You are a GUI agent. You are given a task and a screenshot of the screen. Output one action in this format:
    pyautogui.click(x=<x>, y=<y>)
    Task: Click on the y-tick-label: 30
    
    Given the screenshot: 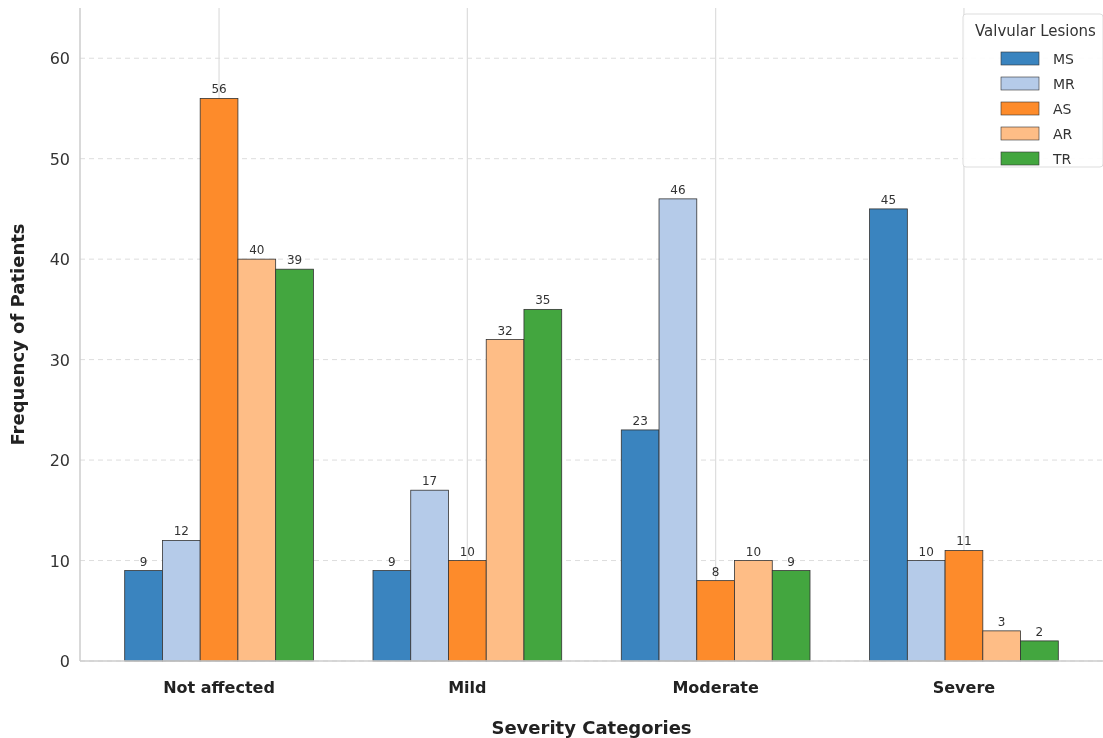 What is the action you would take?
    pyautogui.click(x=59, y=360)
    